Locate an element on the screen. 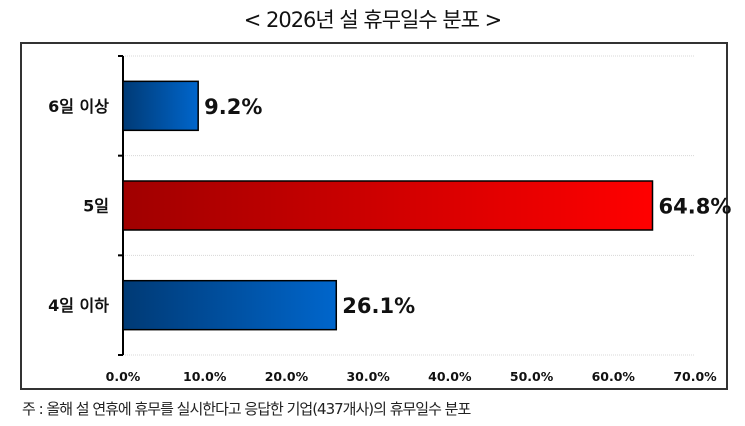  chart-title: < 2026년 설 휴무일수 분포 > is located at coordinates (373, 20).